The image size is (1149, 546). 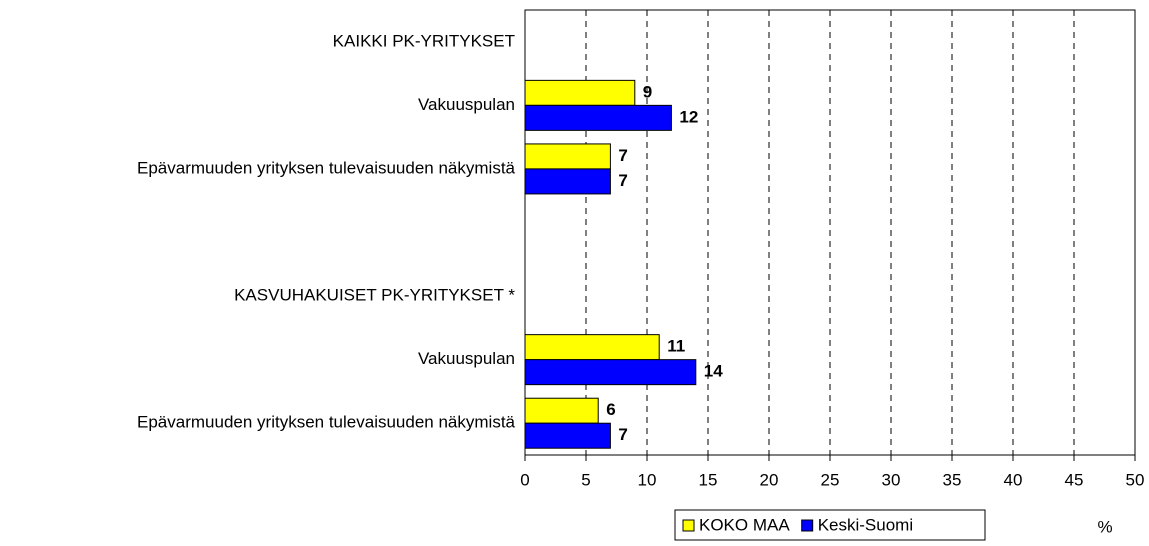 What do you see at coordinates (1013, 479) in the screenshot?
I see `x-tick-label: 40` at bounding box center [1013, 479].